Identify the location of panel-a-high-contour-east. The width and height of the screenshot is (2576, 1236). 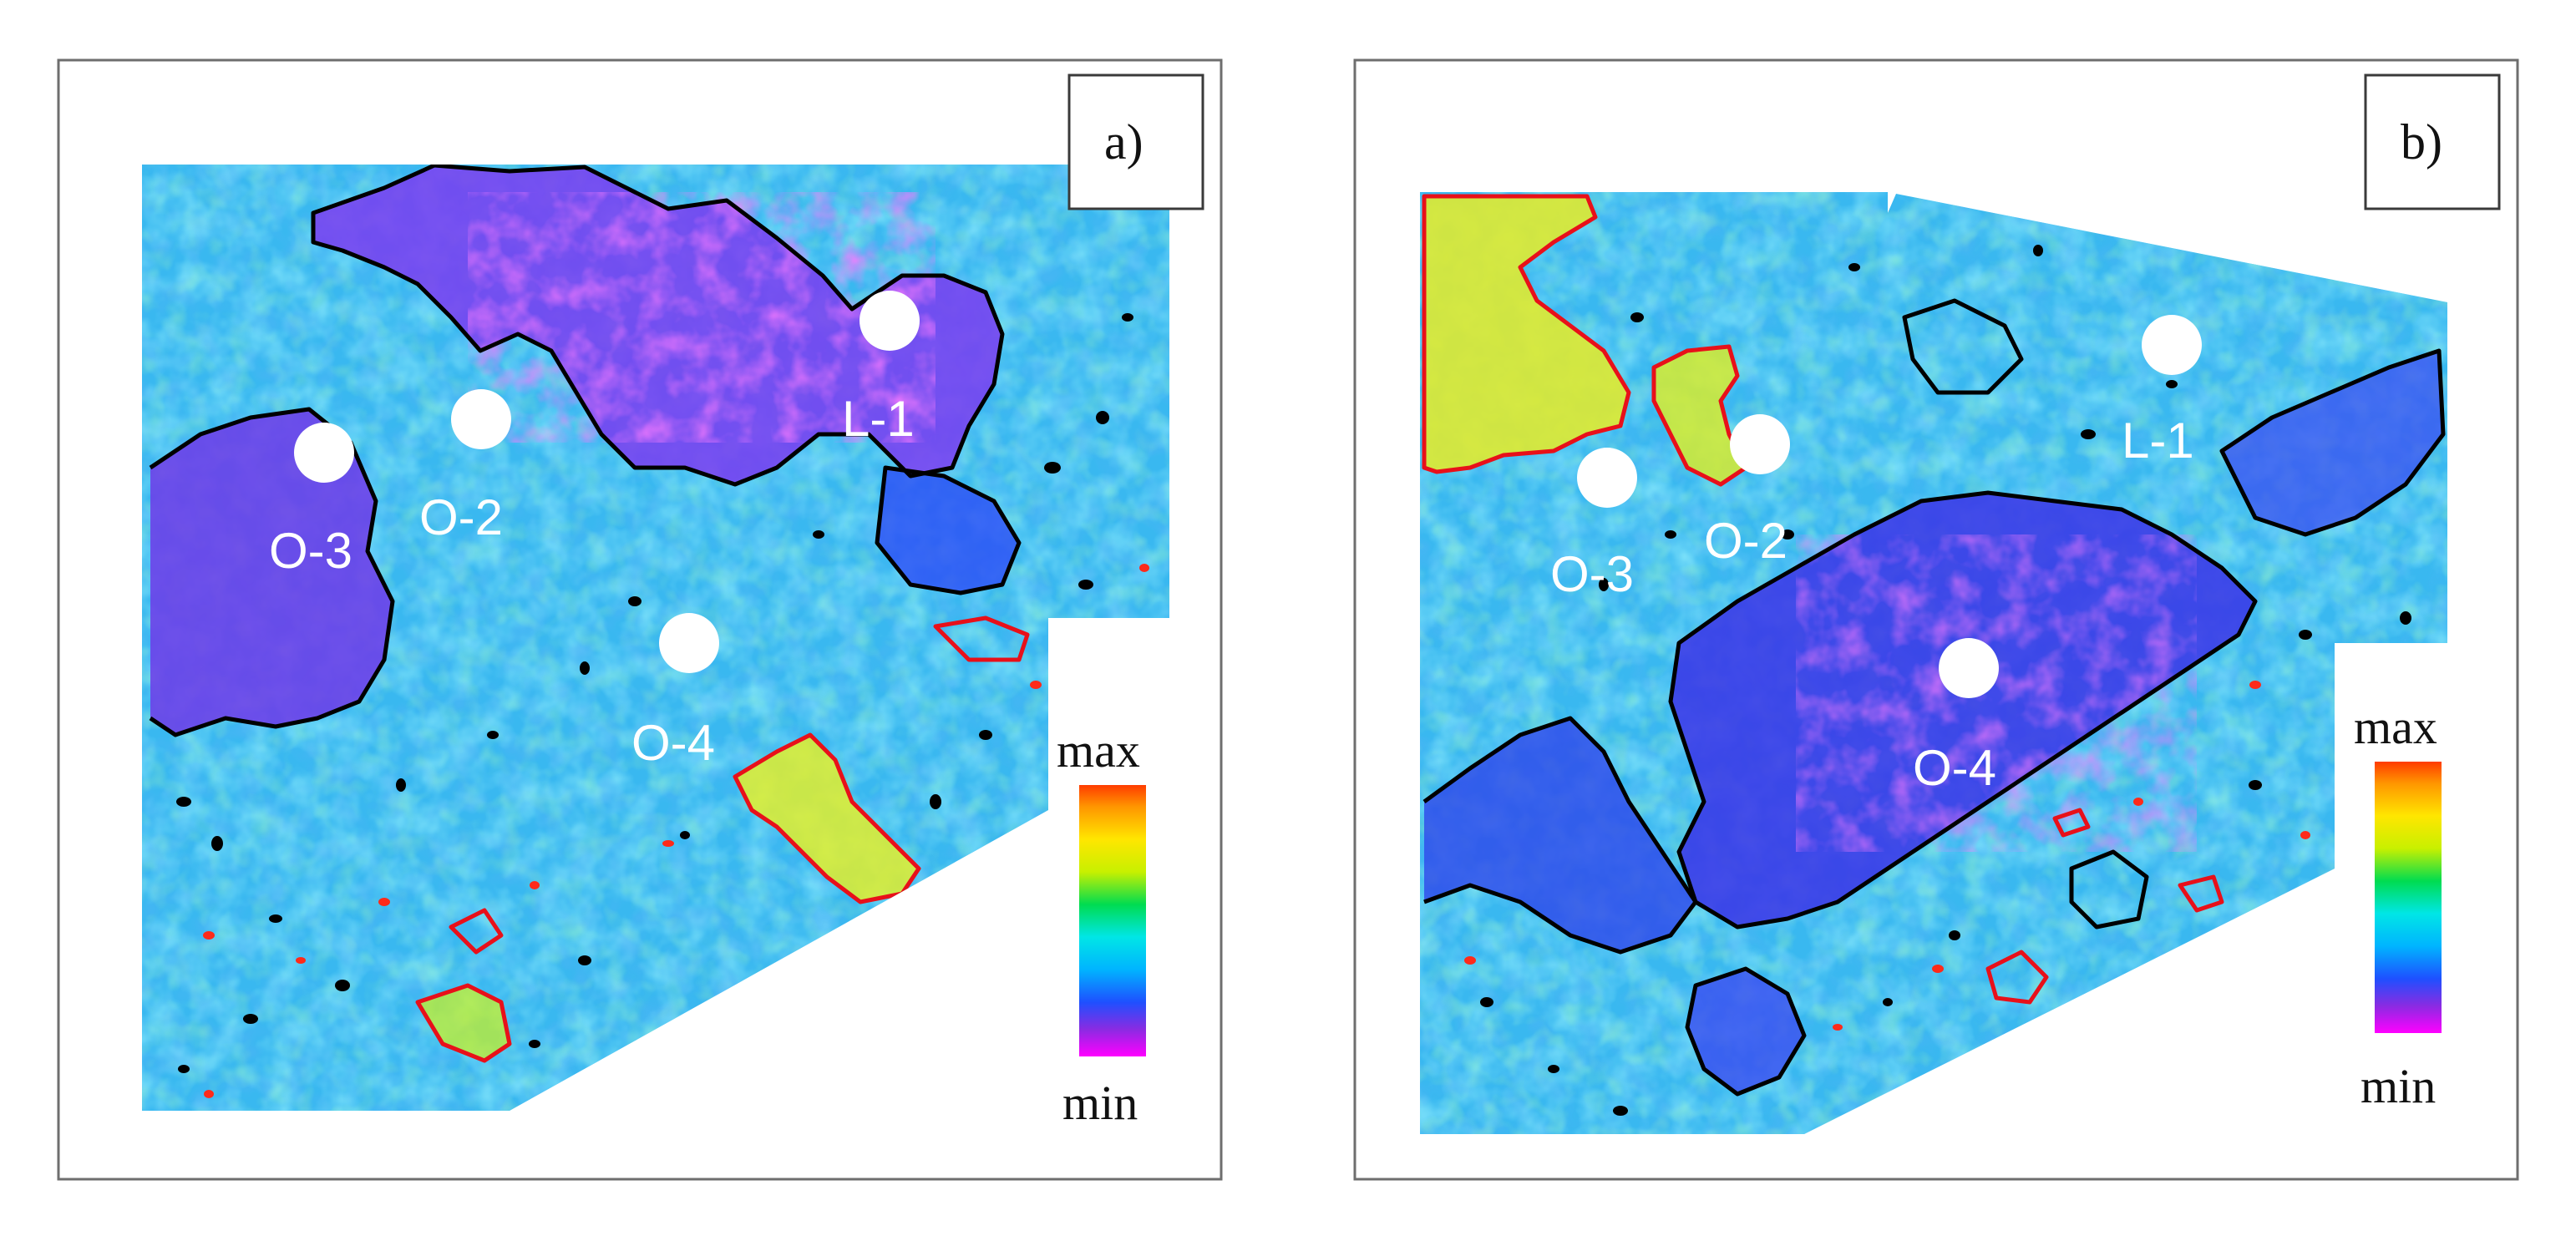
(981, 638).